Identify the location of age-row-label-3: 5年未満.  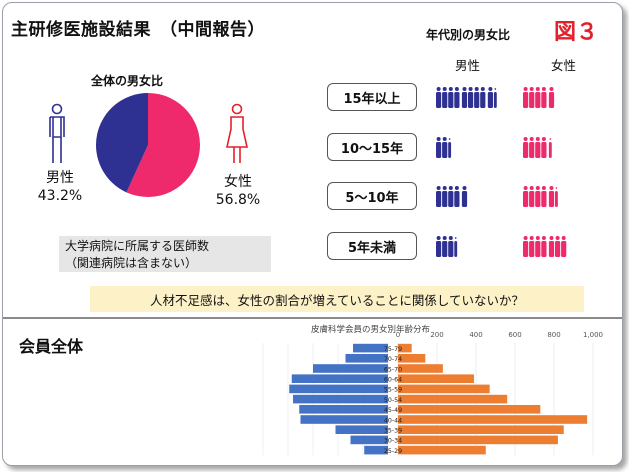
(372, 246).